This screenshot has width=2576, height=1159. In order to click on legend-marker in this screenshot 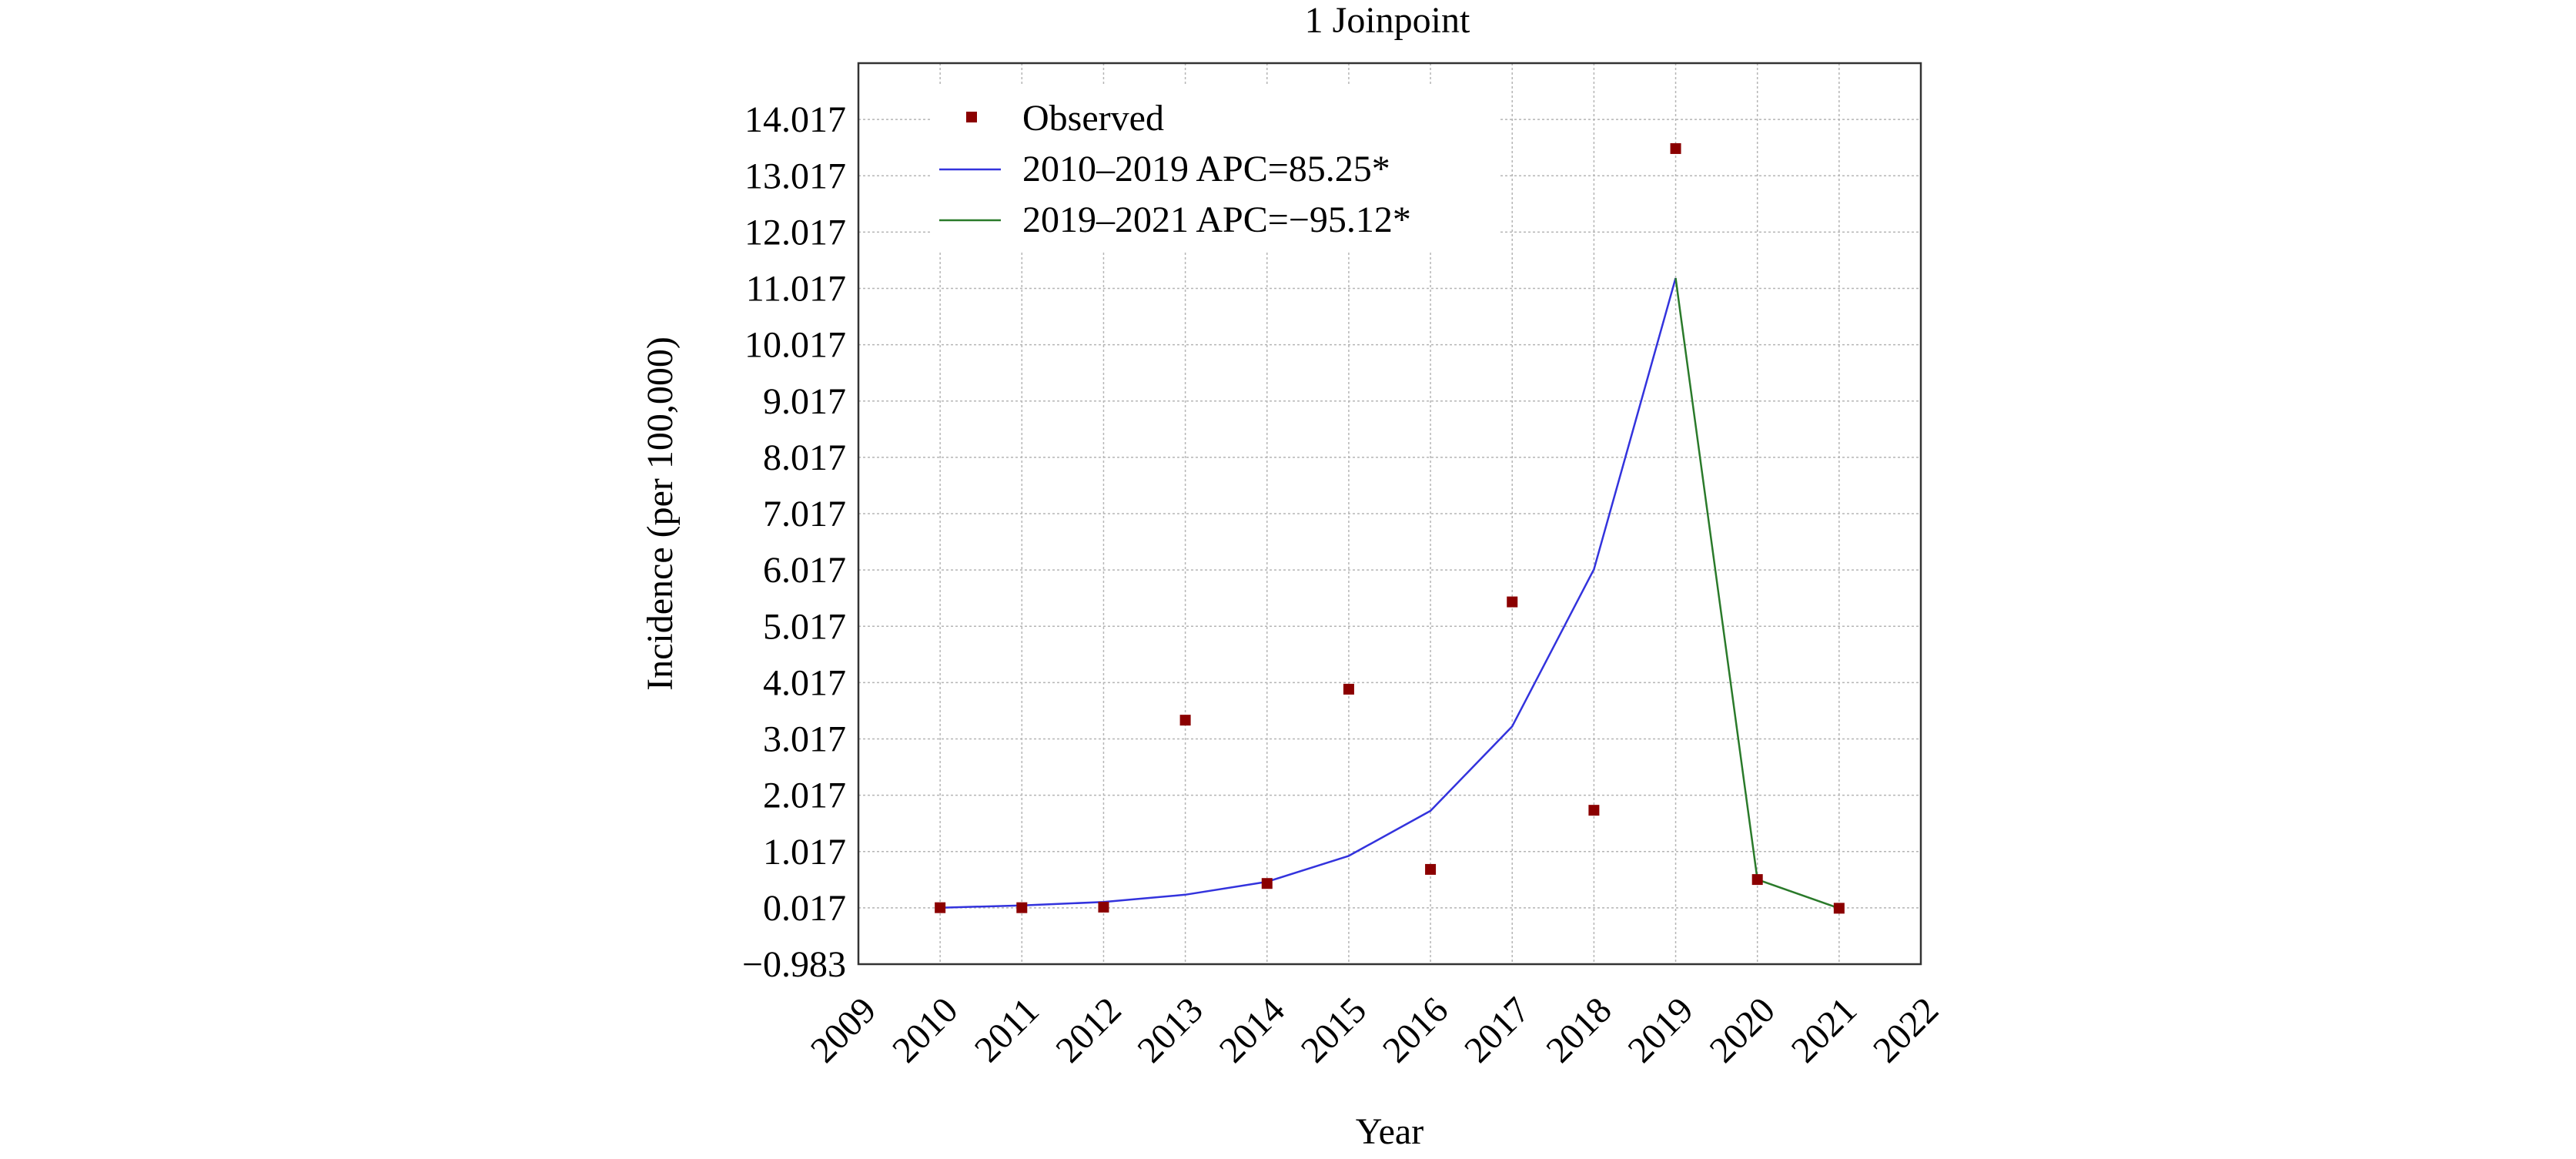, I will do `click(972, 117)`.